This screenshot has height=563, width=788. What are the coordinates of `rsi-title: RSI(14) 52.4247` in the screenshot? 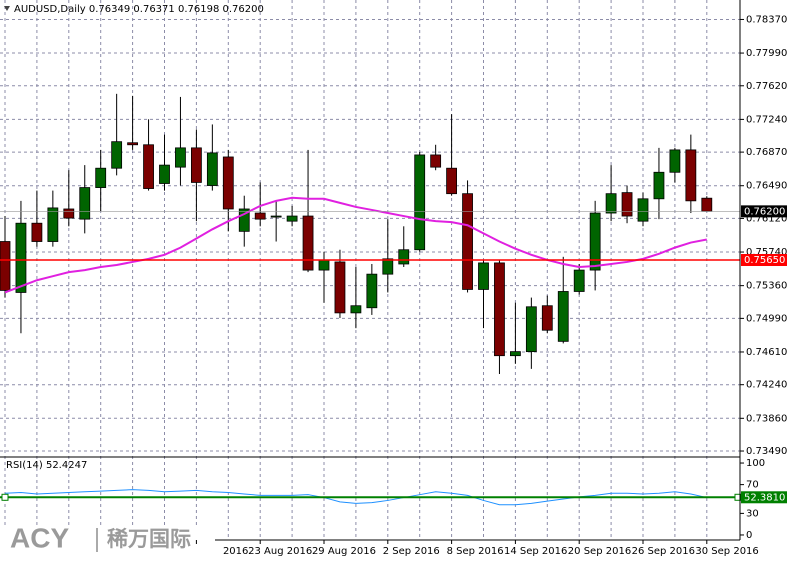 It's located at (46, 465).